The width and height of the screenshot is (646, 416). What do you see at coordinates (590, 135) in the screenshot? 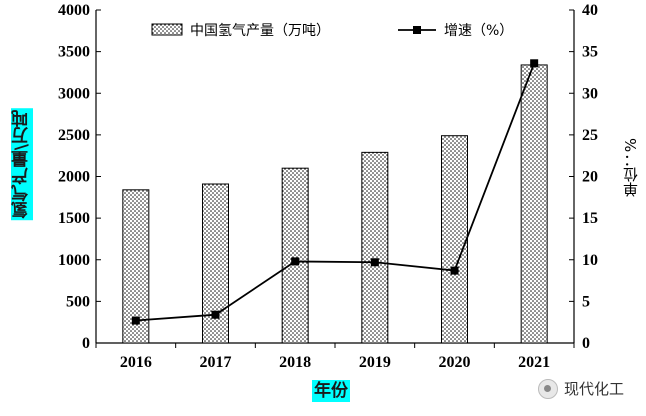
I see `y-right-tick-label: 25` at bounding box center [590, 135].